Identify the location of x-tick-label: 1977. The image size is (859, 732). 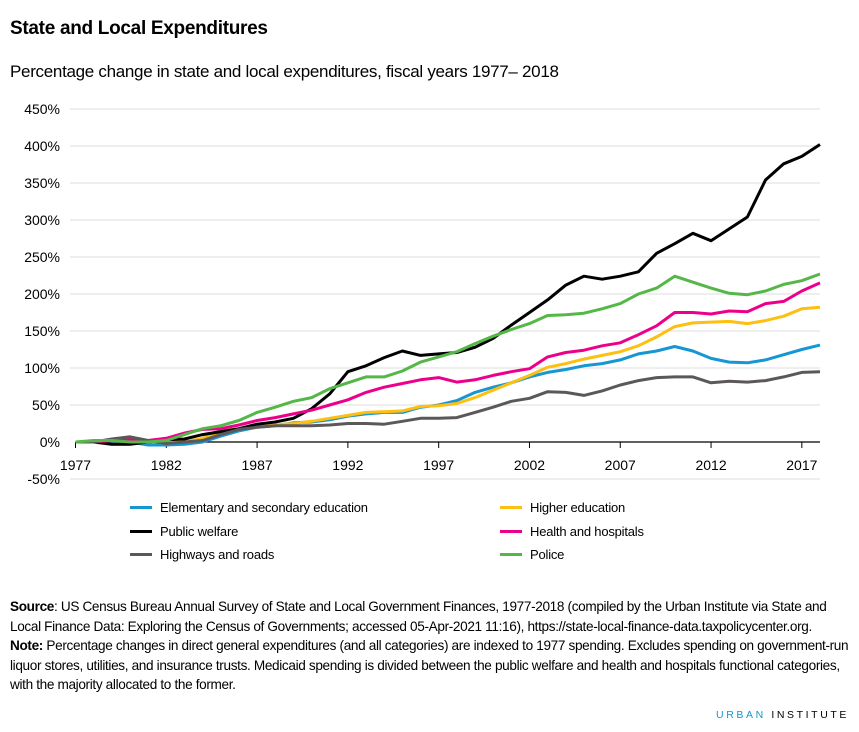
(75, 465).